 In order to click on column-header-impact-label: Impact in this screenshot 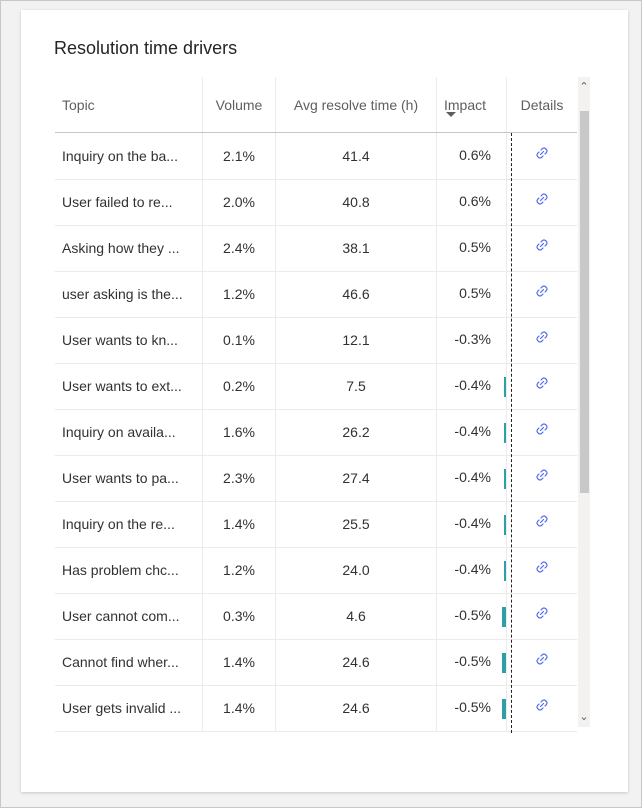, I will do `click(465, 104)`.